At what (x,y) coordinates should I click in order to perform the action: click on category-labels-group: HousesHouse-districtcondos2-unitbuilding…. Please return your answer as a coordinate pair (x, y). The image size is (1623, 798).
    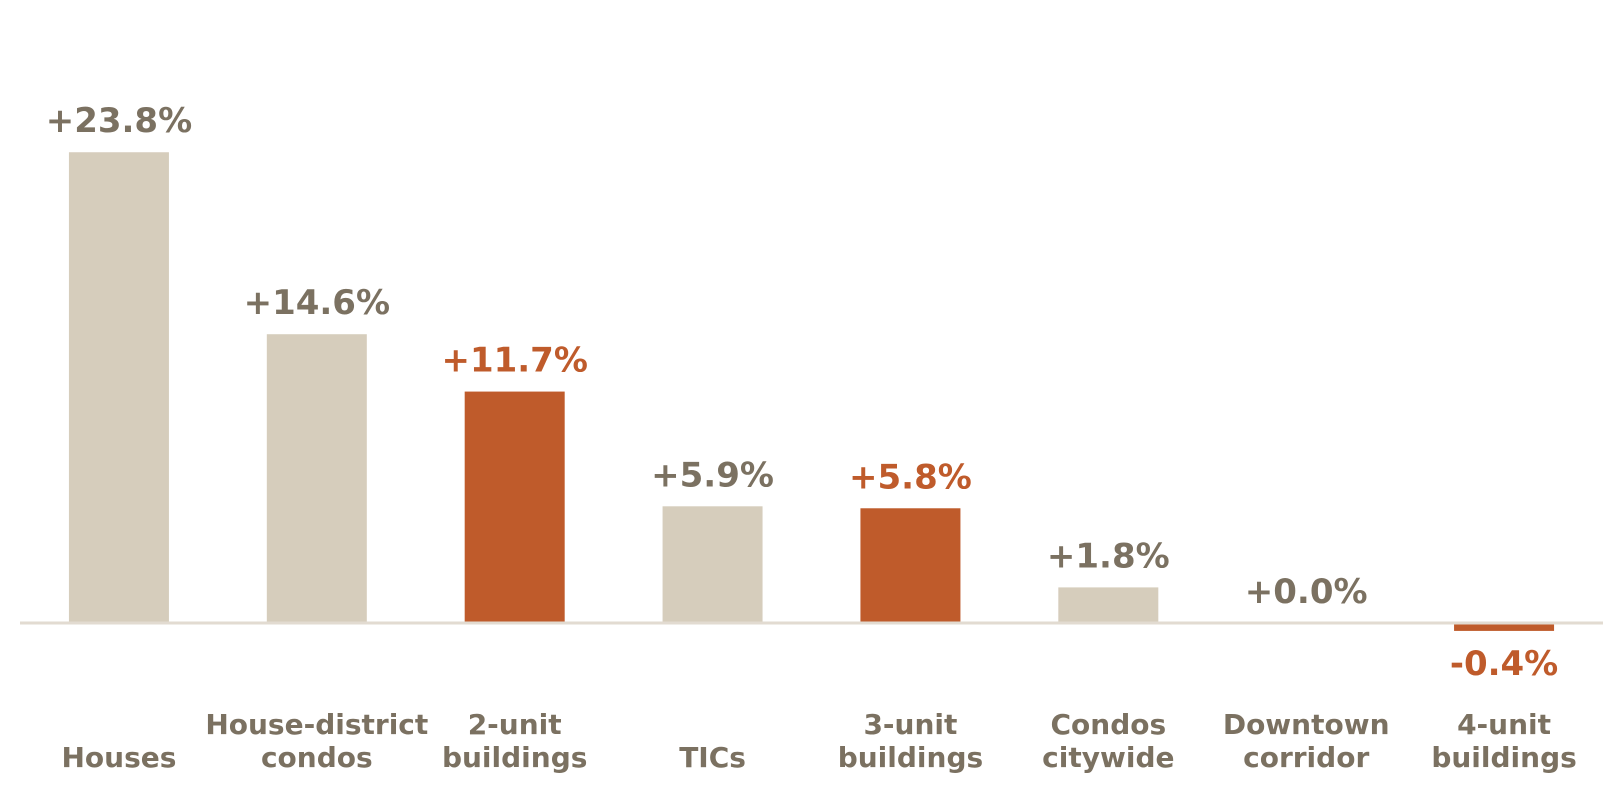
    Looking at the image, I should click on (818, 741).